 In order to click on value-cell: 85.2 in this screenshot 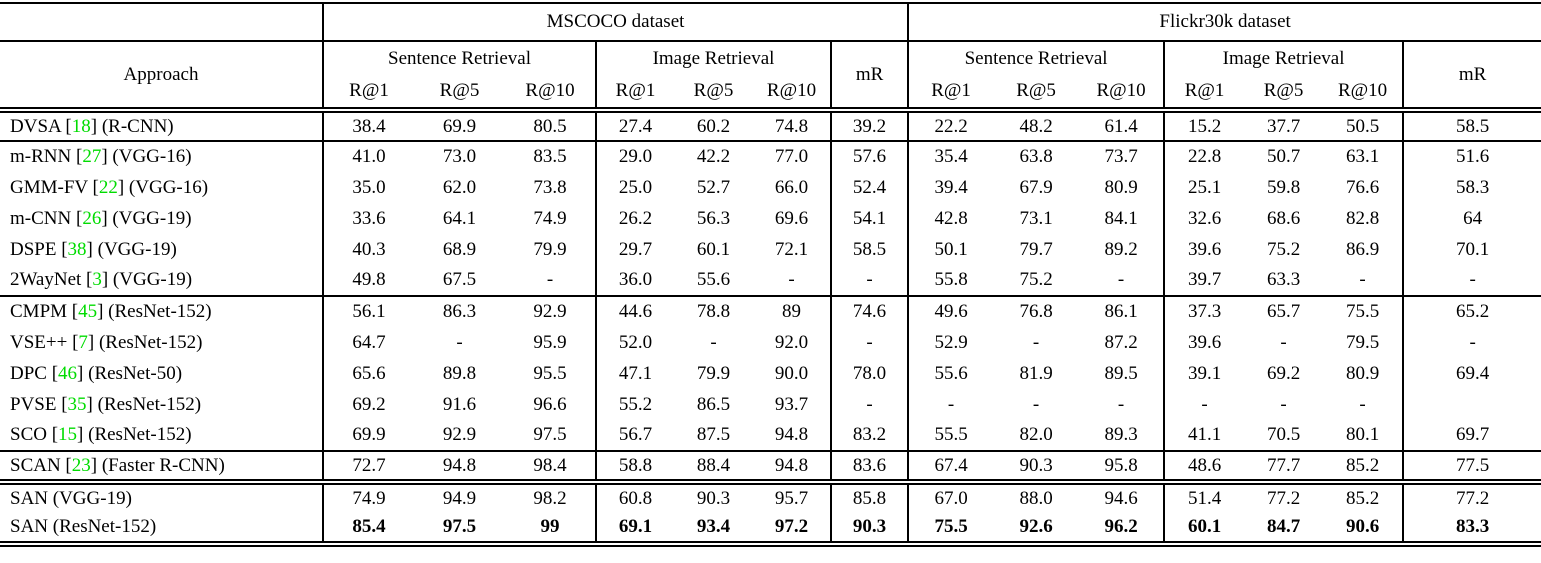, I will do `click(1364, 497)`.